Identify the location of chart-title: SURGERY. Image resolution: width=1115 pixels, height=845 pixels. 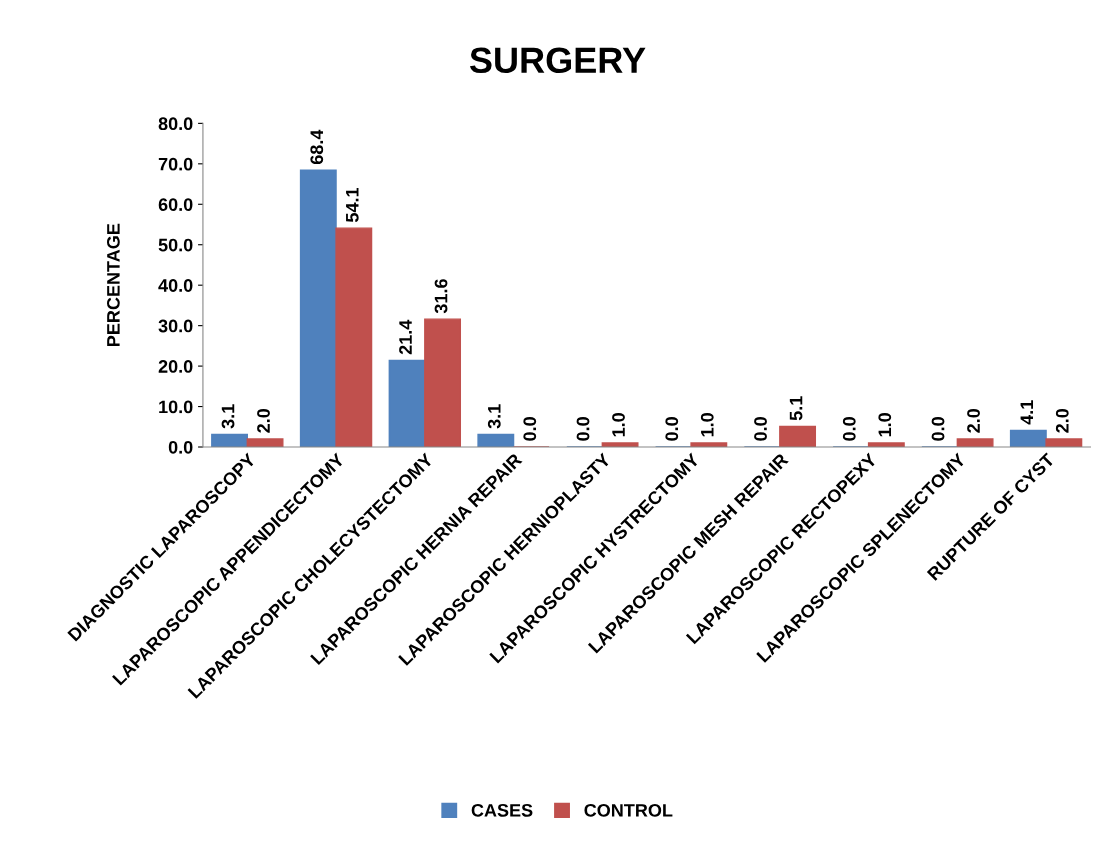
(557, 60).